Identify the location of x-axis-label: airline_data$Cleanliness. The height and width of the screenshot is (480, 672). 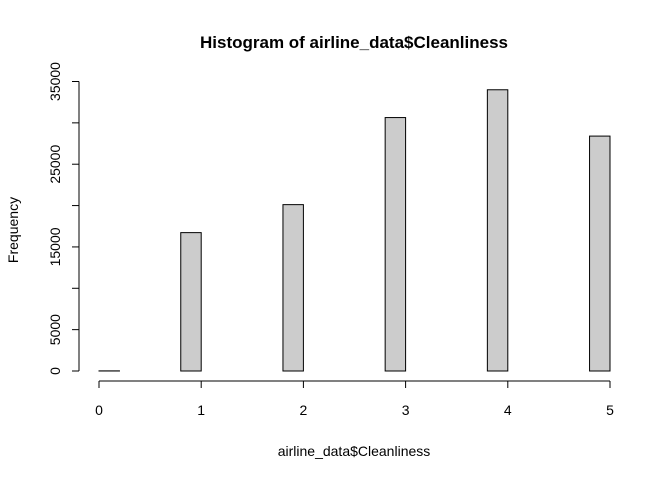
(354, 451).